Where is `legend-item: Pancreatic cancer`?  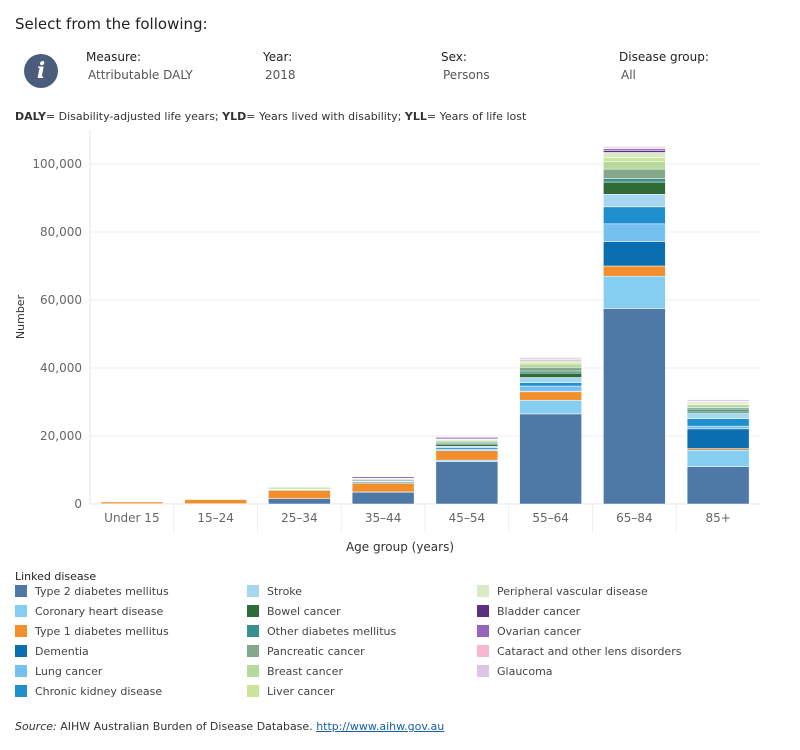
legend-item: Pancreatic cancer is located at coordinates (306, 655).